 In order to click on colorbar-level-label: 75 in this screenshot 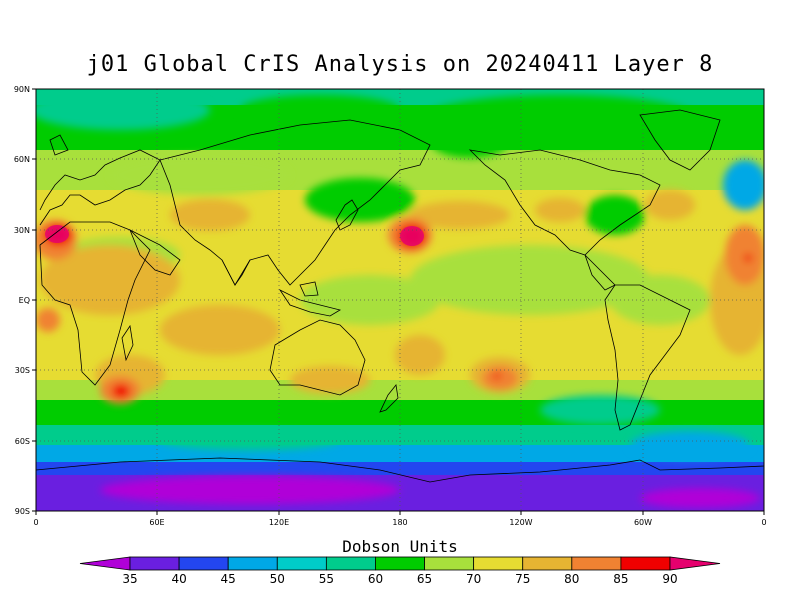, I will do `click(522, 579)`.